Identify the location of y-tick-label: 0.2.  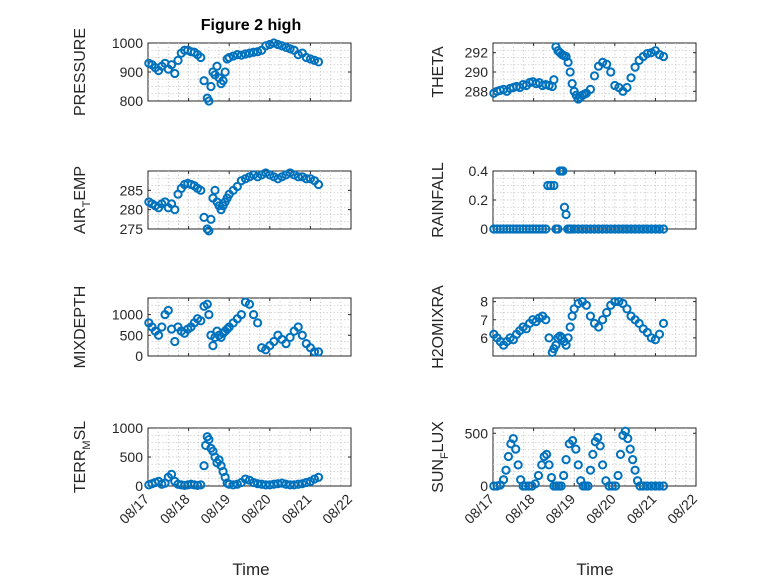
(479, 200).